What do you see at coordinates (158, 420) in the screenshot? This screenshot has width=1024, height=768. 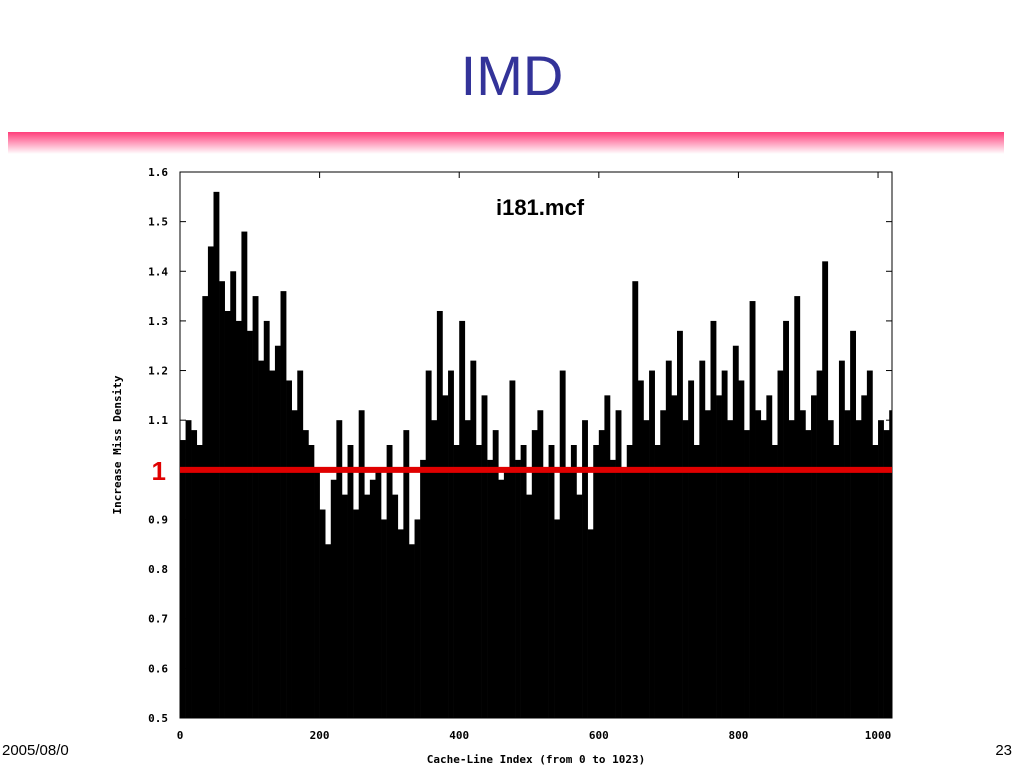 I see `y-tick-label: 1.1` at bounding box center [158, 420].